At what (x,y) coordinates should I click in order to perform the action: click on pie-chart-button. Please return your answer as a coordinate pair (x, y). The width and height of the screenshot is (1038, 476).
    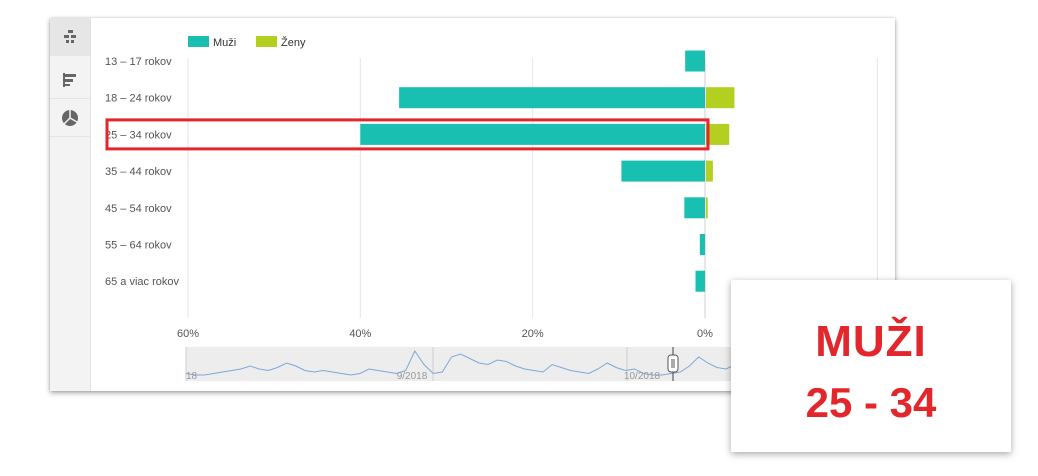
    Looking at the image, I should click on (70, 118).